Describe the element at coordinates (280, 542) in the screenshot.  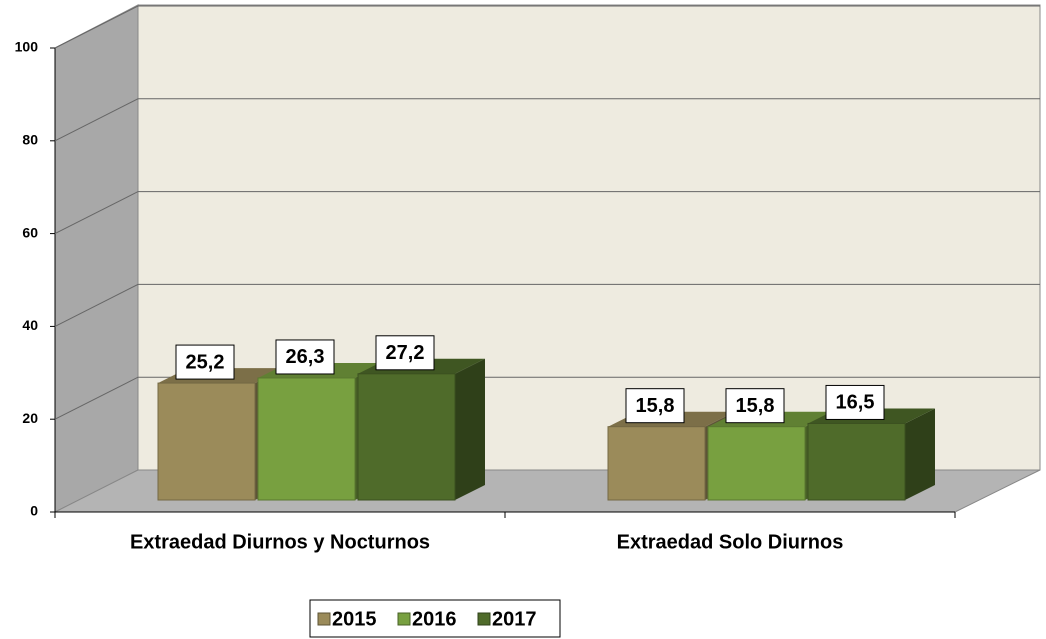
I see `x-tick-label: Extraedad Diurnos y Nocturnos` at that location.